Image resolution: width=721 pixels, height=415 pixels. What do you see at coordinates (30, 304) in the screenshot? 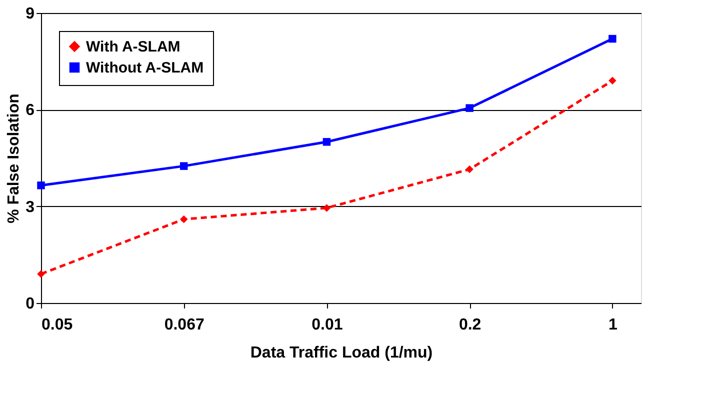
I see `y-tick-label: 0` at bounding box center [30, 304].